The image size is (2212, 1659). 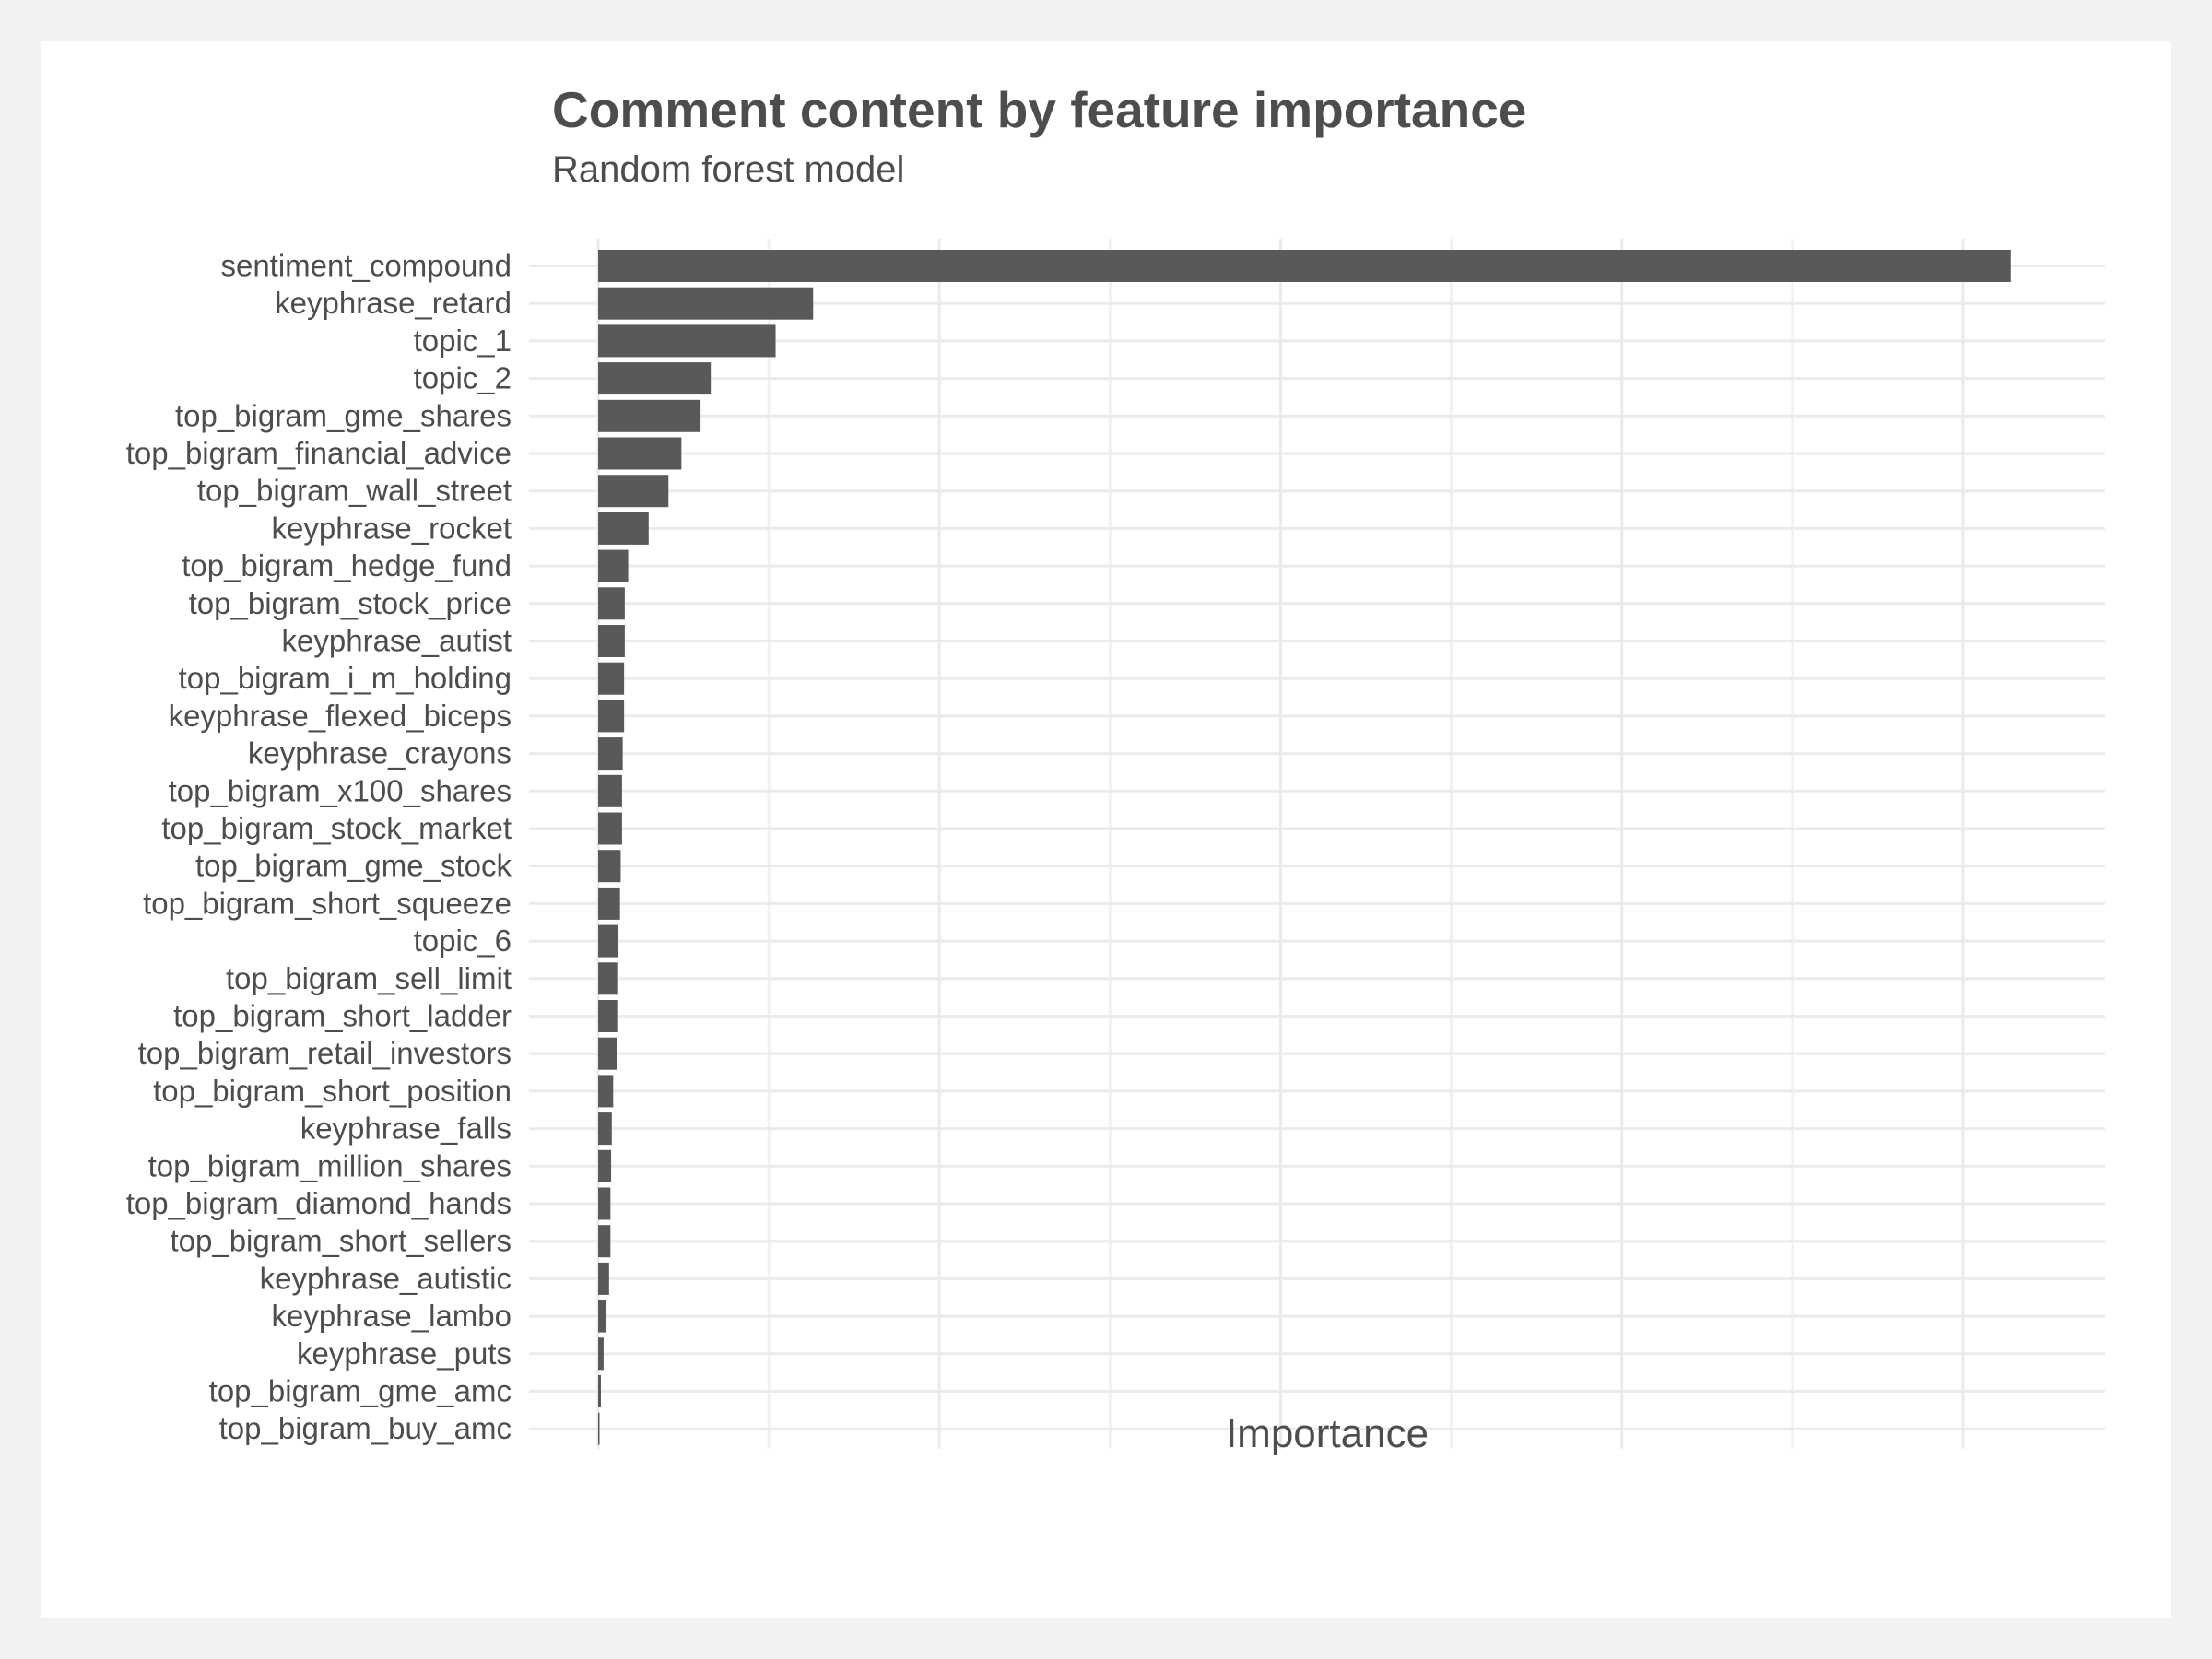 I want to click on bar-top-bigram-million-shares, so click(x=605, y=1165).